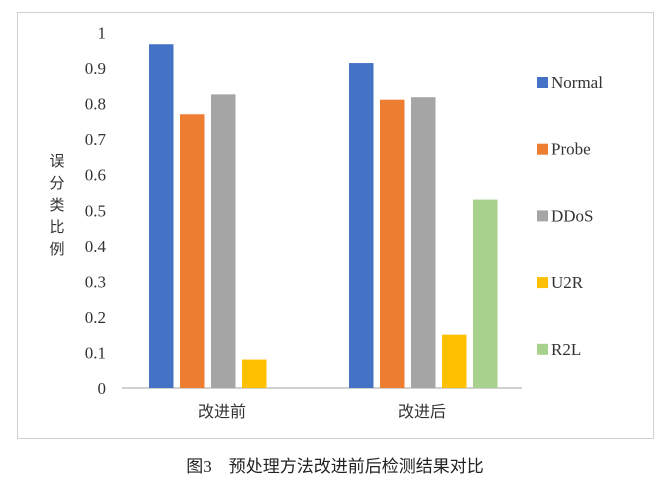 The image size is (670, 491). What do you see at coordinates (96, 246) in the screenshot?
I see `y-tick-label: 0.4` at bounding box center [96, 246].